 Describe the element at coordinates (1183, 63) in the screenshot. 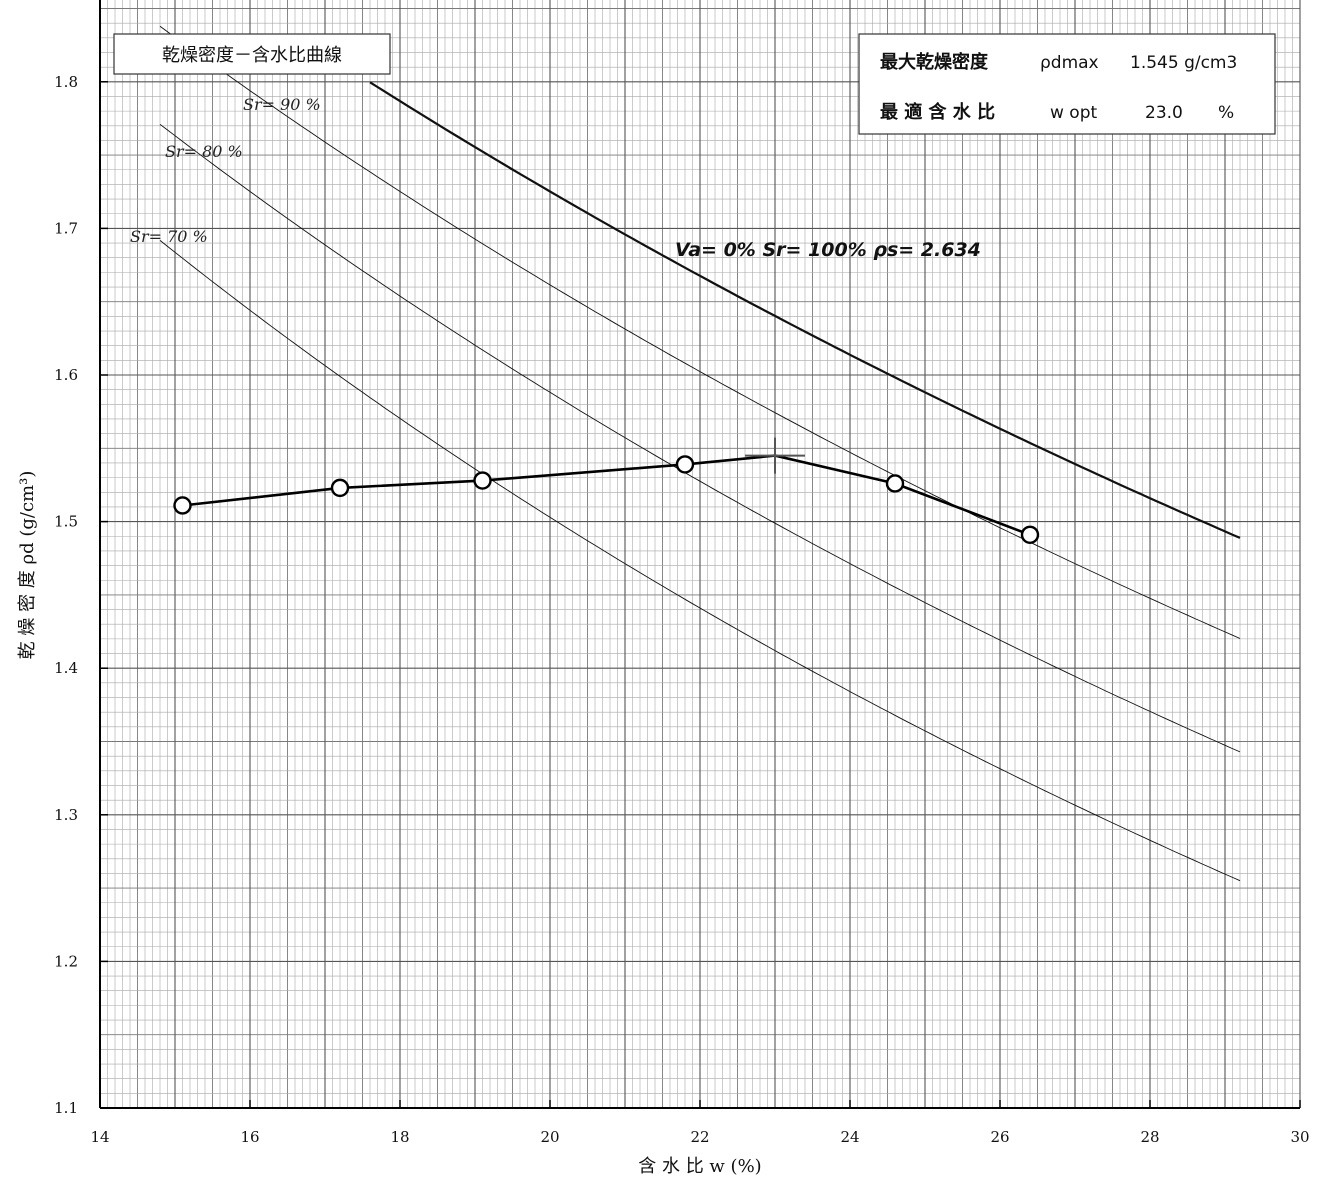

I see `max-dry-density-value: 1.545 g/cm3` at that location.